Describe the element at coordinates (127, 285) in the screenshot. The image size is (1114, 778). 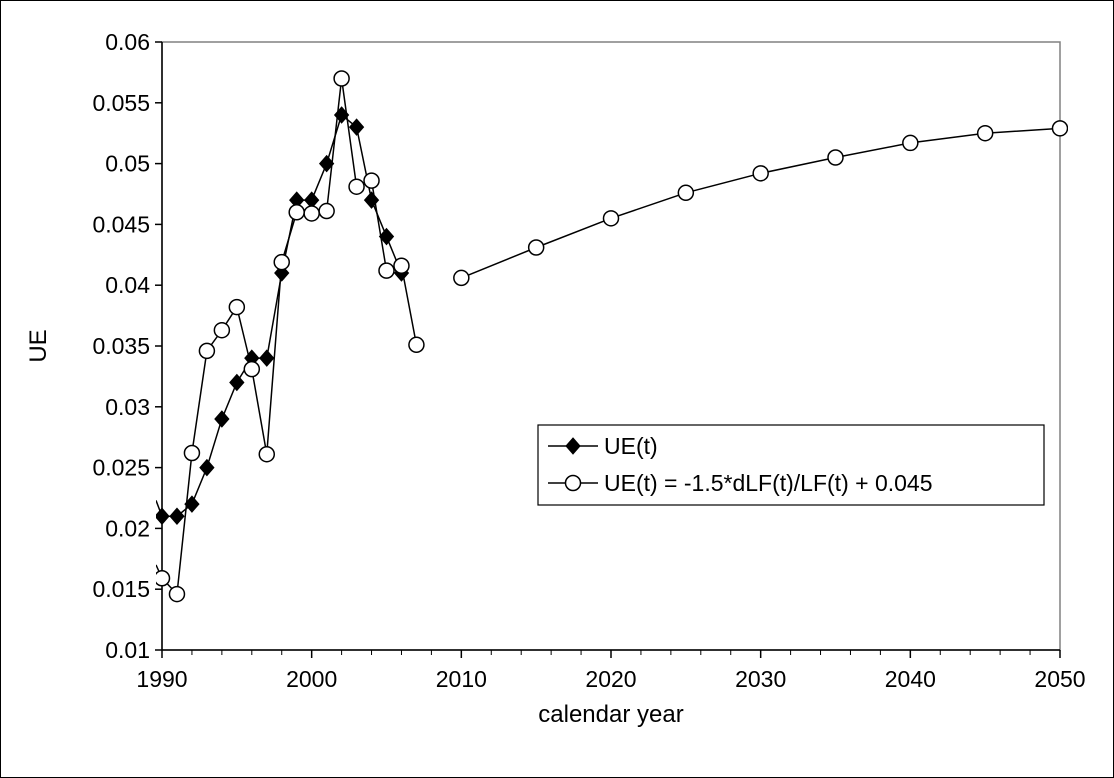
I see `y-tick-label: 0.04` at that location.